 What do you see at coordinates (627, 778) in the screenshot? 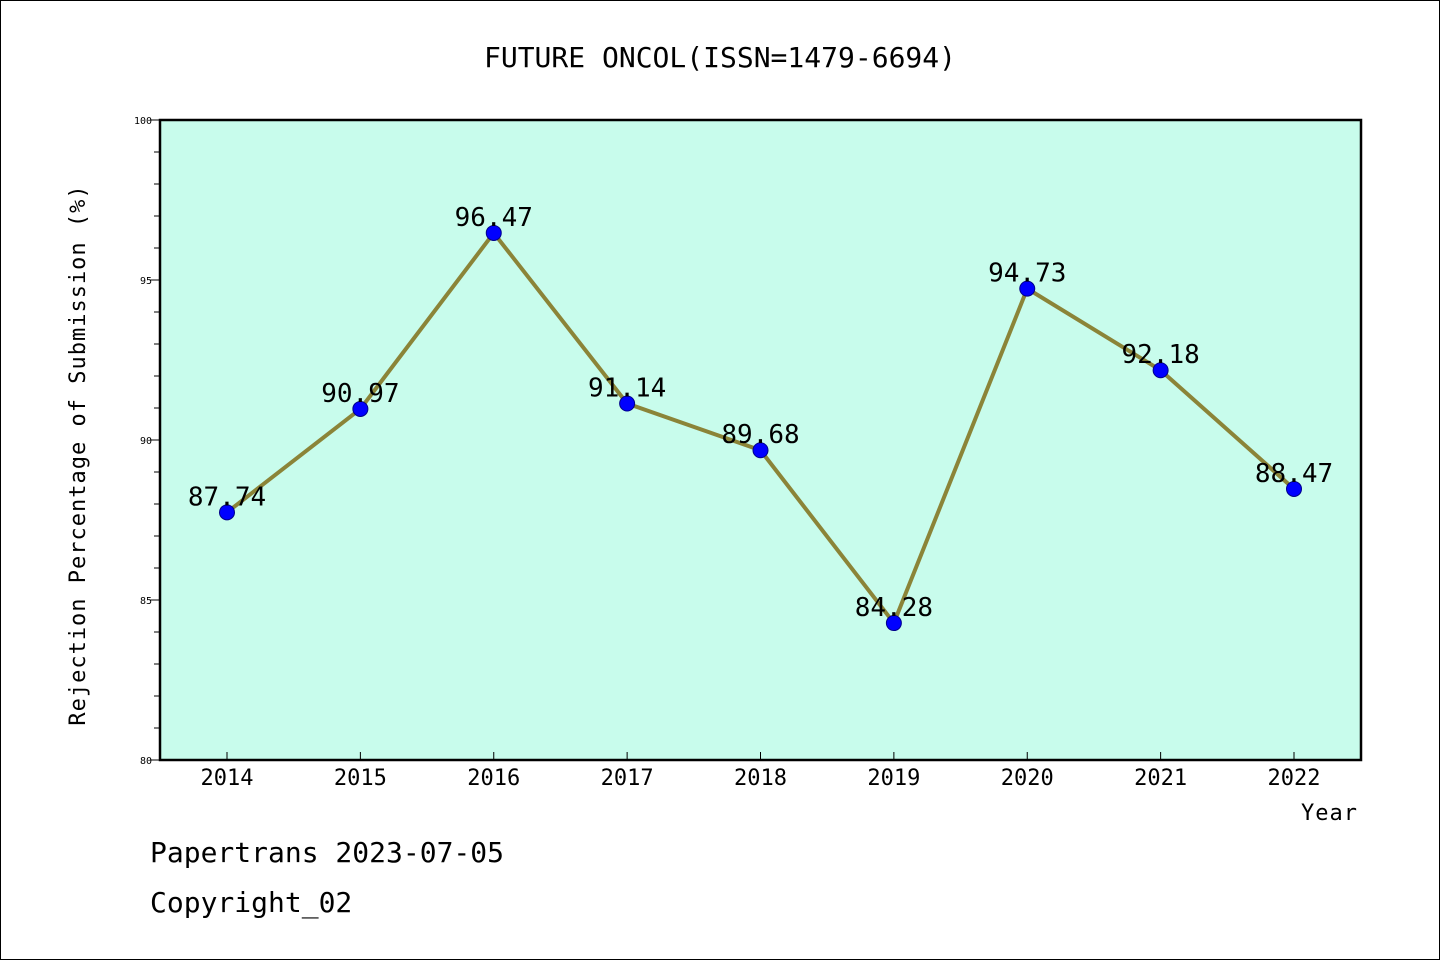
I see `x-tick-label: 2017` at bounding box center [627, 778].